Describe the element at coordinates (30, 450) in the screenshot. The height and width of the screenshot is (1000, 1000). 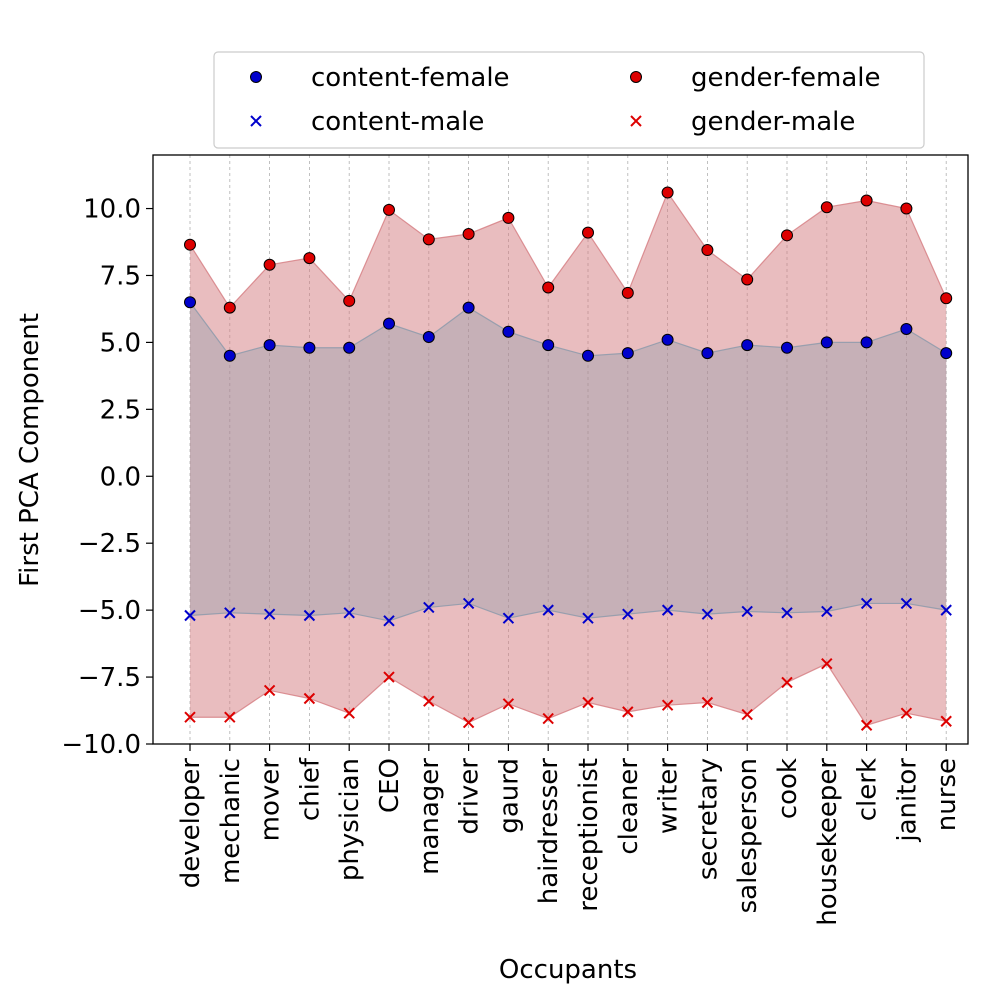
I see `y-axis-label: First PCA Component` at that location.